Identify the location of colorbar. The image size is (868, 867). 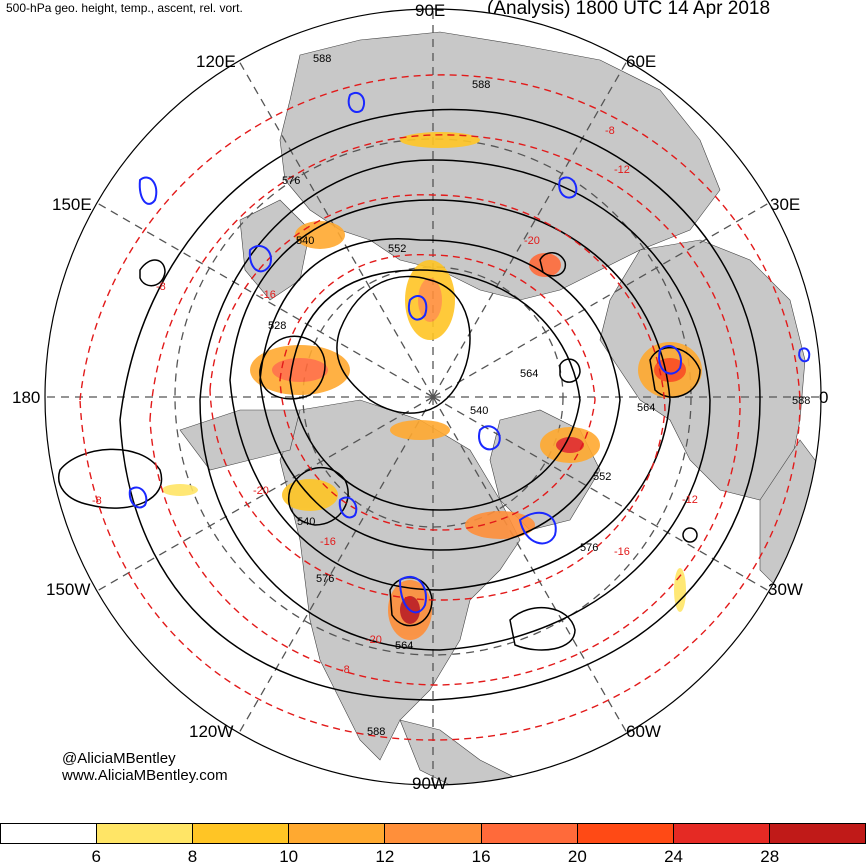
(433, 833).